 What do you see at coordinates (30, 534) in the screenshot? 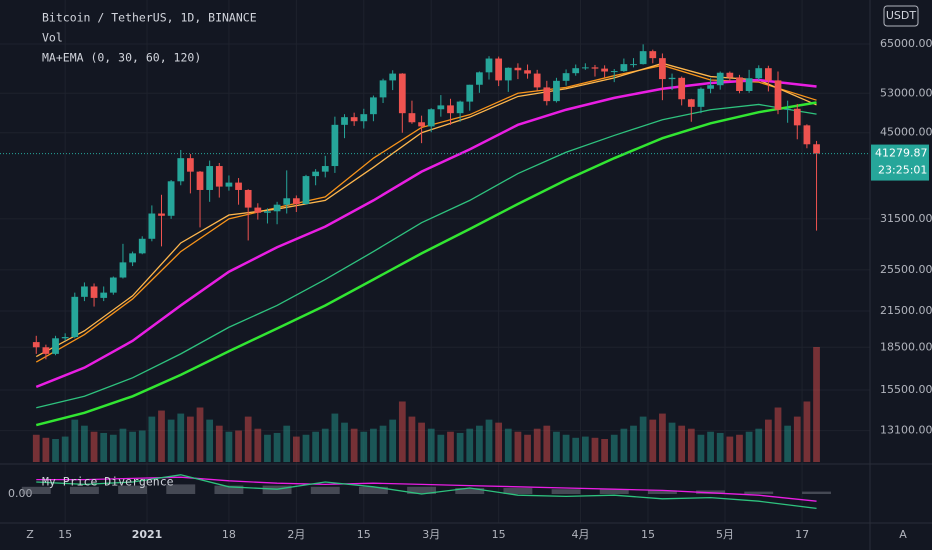
I see `timezone-button: Z` at bounding box center [30, 534].